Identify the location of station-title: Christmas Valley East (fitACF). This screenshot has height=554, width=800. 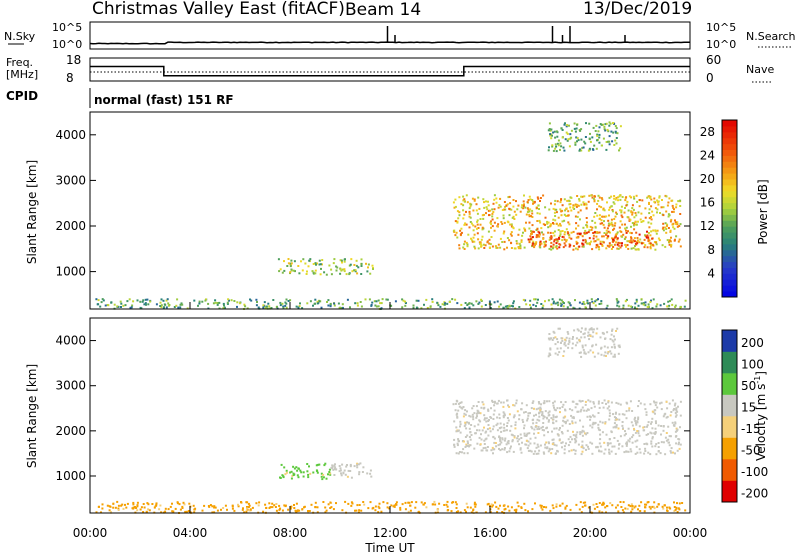
(218, 9).